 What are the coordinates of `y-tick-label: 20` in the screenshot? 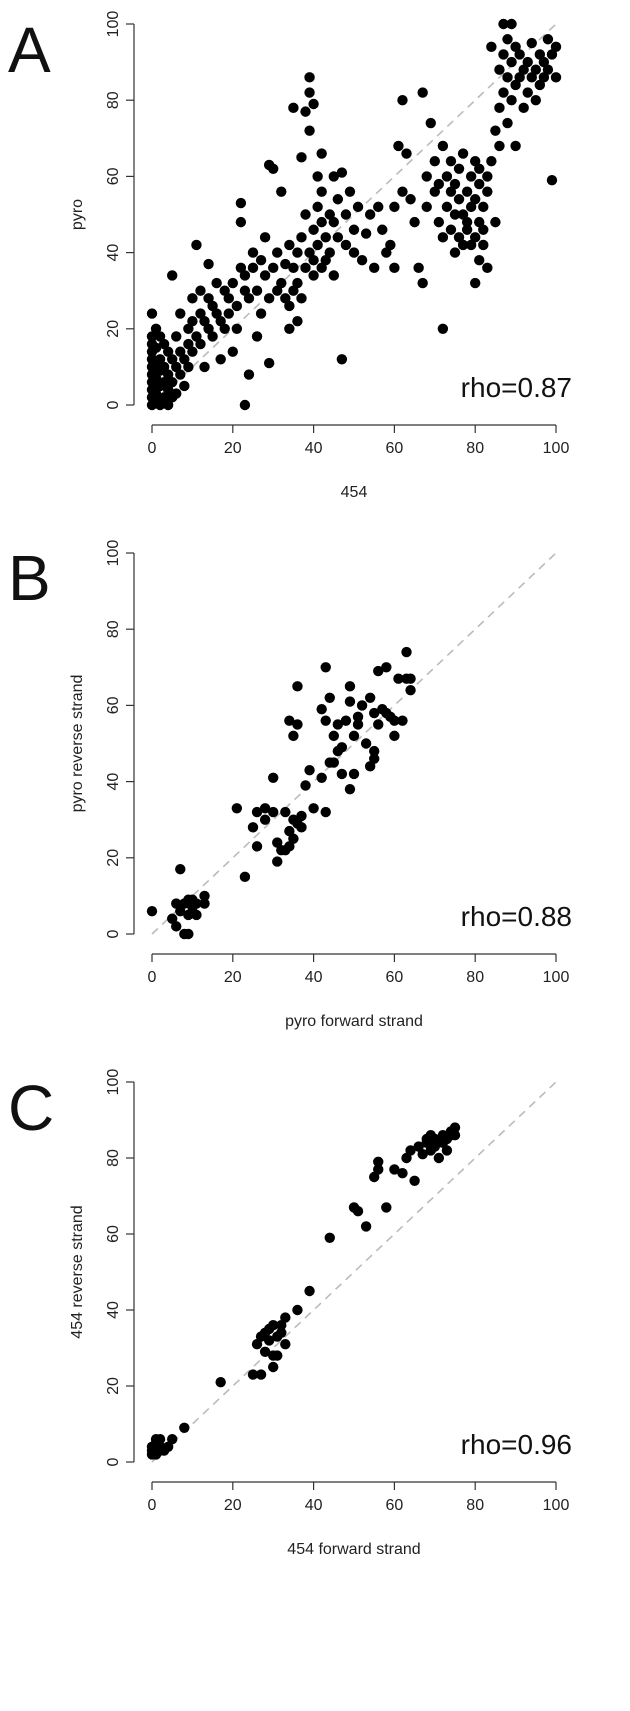 It's located at (113, 329).